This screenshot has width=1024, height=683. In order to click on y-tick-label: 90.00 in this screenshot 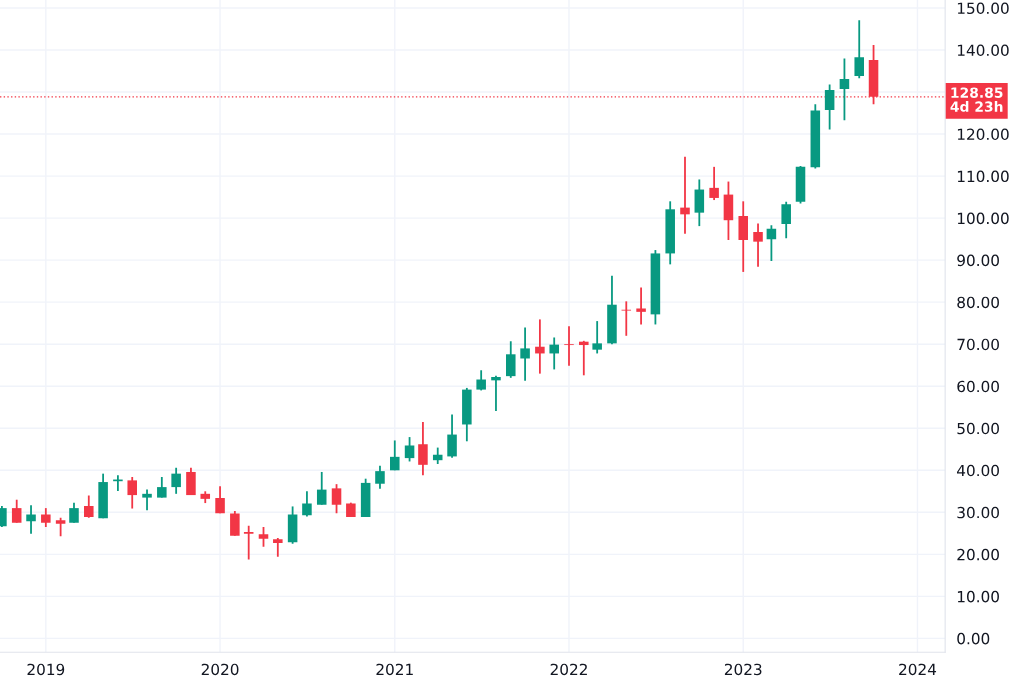, I will do `click(978, 260)`.